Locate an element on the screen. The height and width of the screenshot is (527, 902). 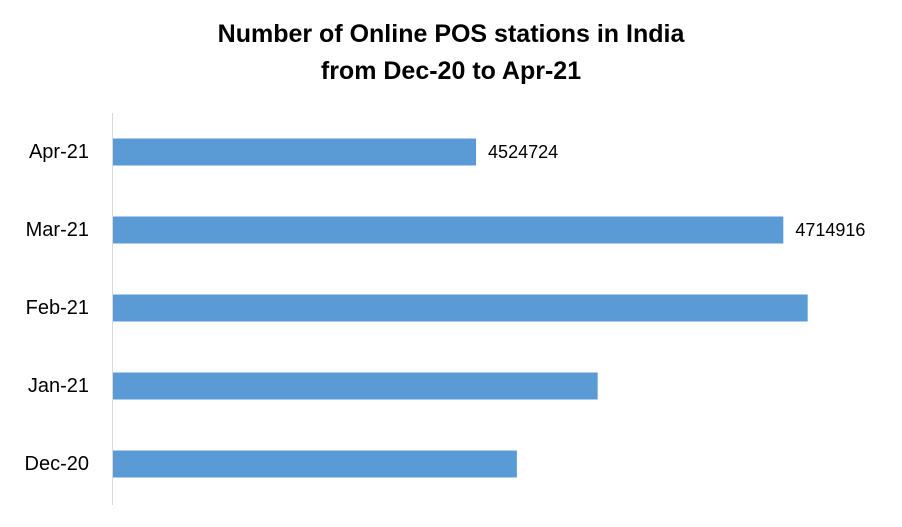
y-tick-label-apr-21: Apr-21 is located at coordinates (59, 152).